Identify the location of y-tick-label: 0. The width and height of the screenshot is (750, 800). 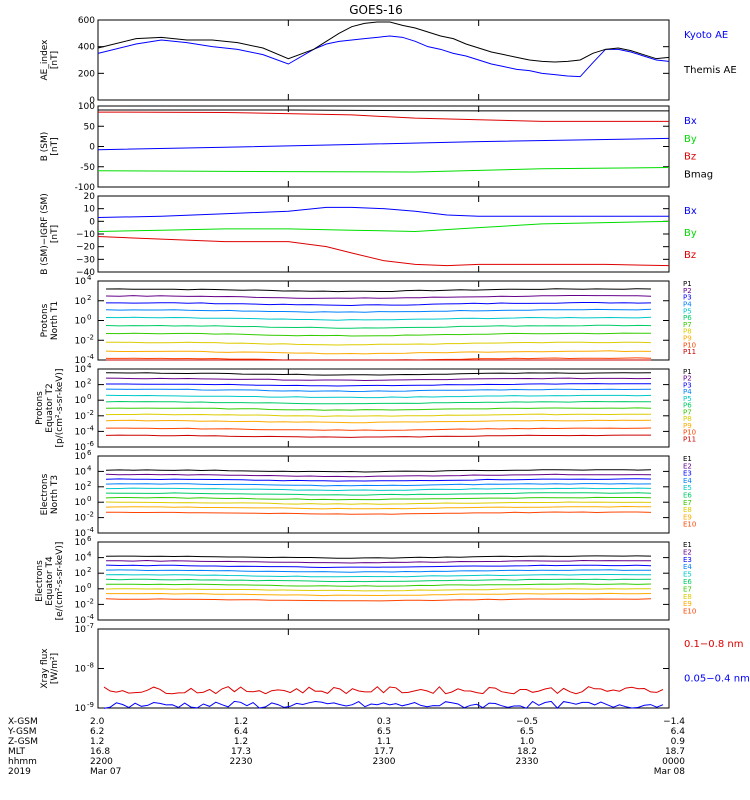
(92, 222).